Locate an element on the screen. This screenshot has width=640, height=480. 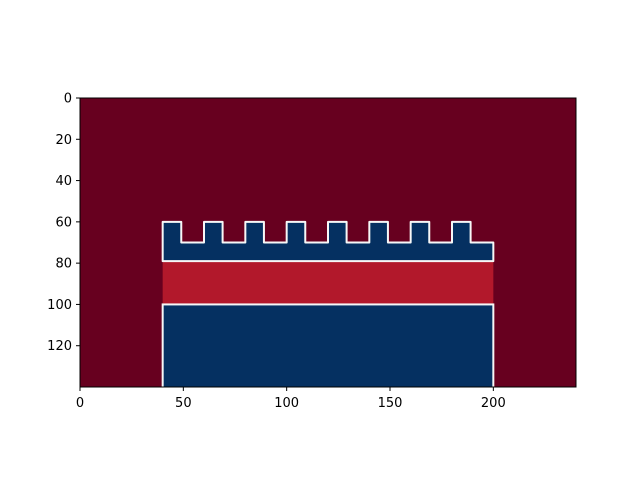
x-tick-label: 0 is located at coordinates (80, 403).